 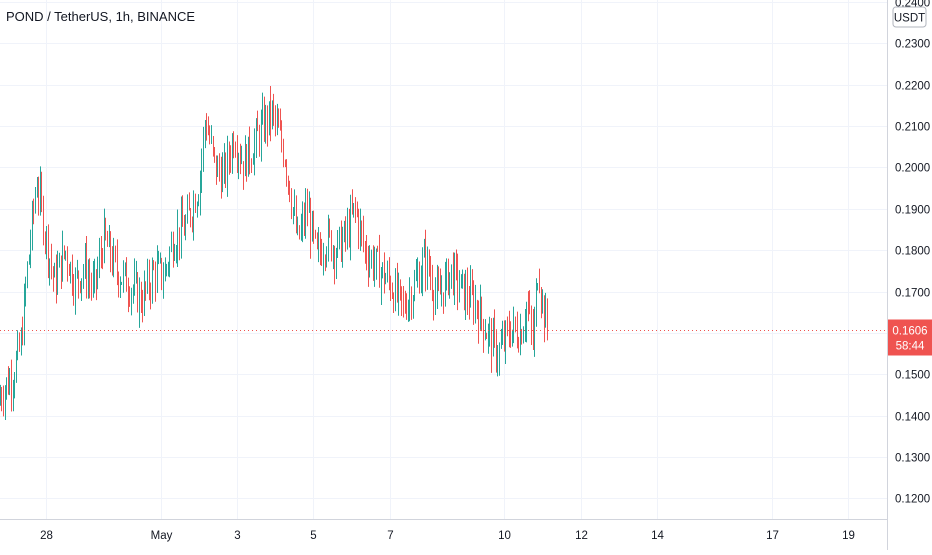 I want to click on price-tick-label: 0.1500, so click(x=912, y=376).